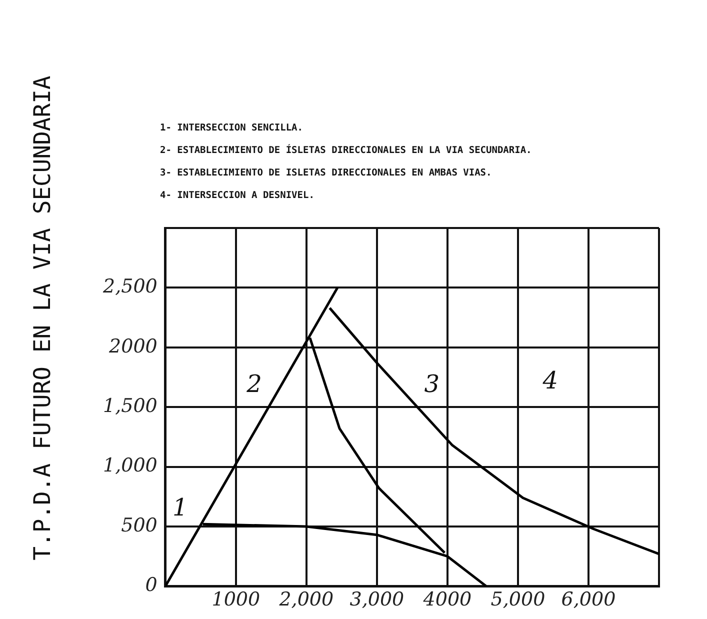  Describe the element at coordinates (377, 599) in the screenshot. I see `x-tick-label: 3,000` at that location.